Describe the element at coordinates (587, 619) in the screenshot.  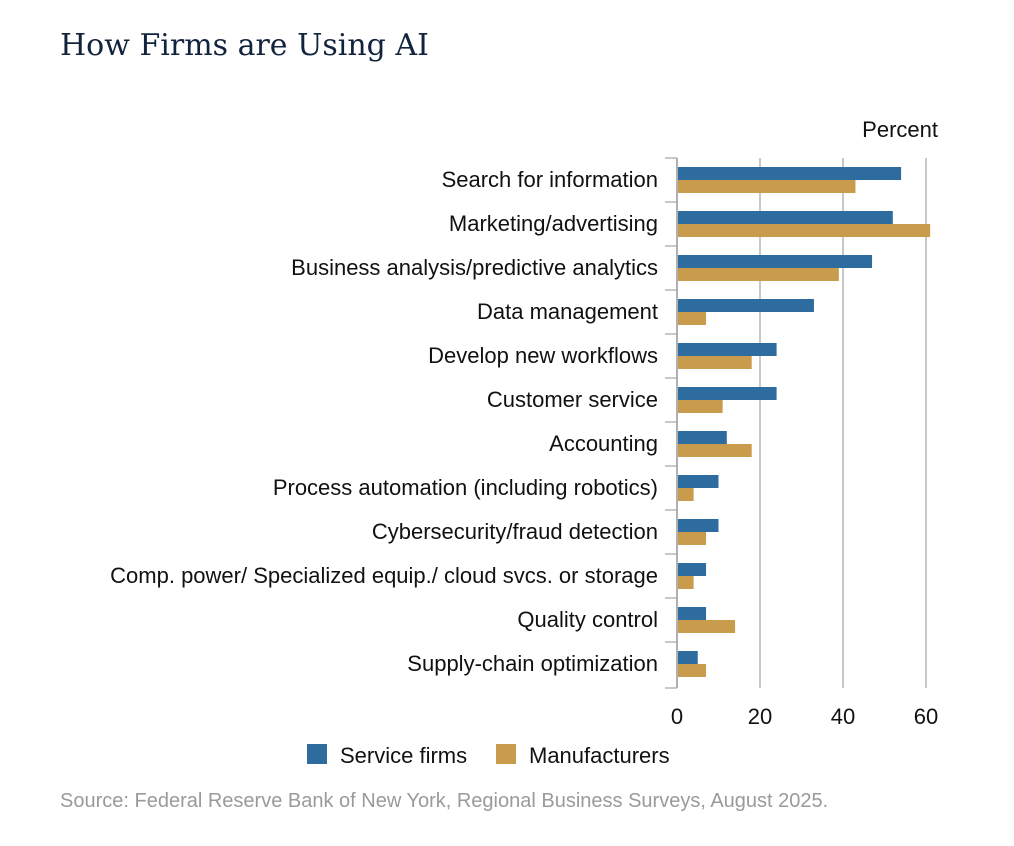
I see `category-label: Quality control` at that location.